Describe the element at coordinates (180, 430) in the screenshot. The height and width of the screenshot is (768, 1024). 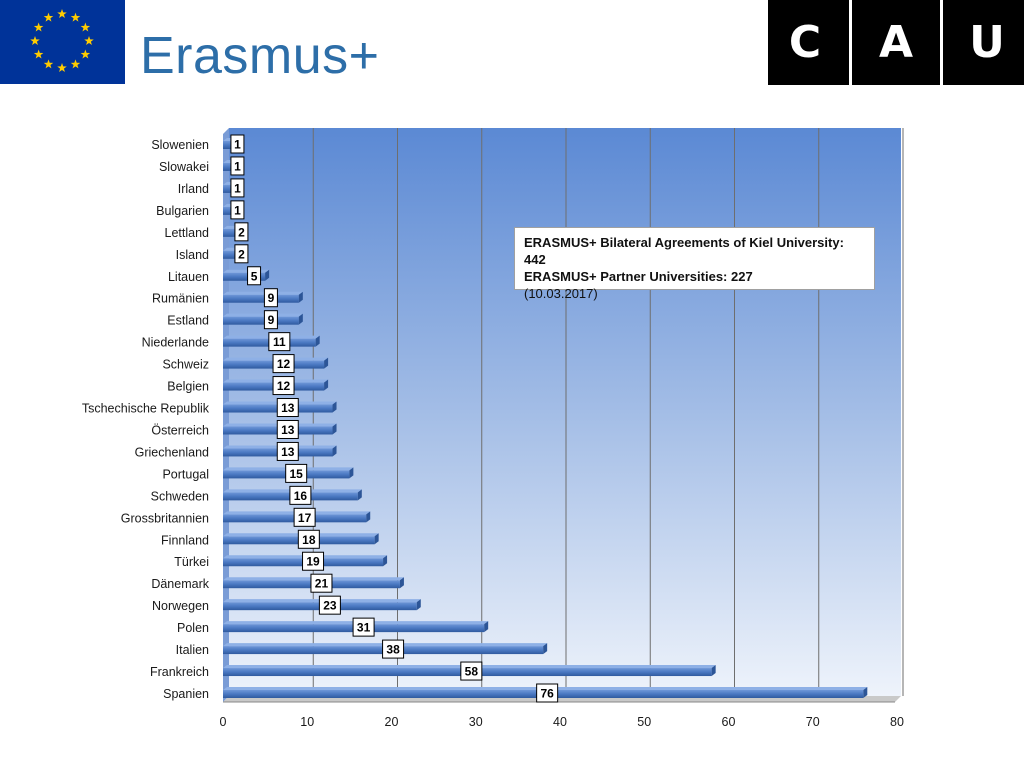
I see `category-label: Österreich` at that location.